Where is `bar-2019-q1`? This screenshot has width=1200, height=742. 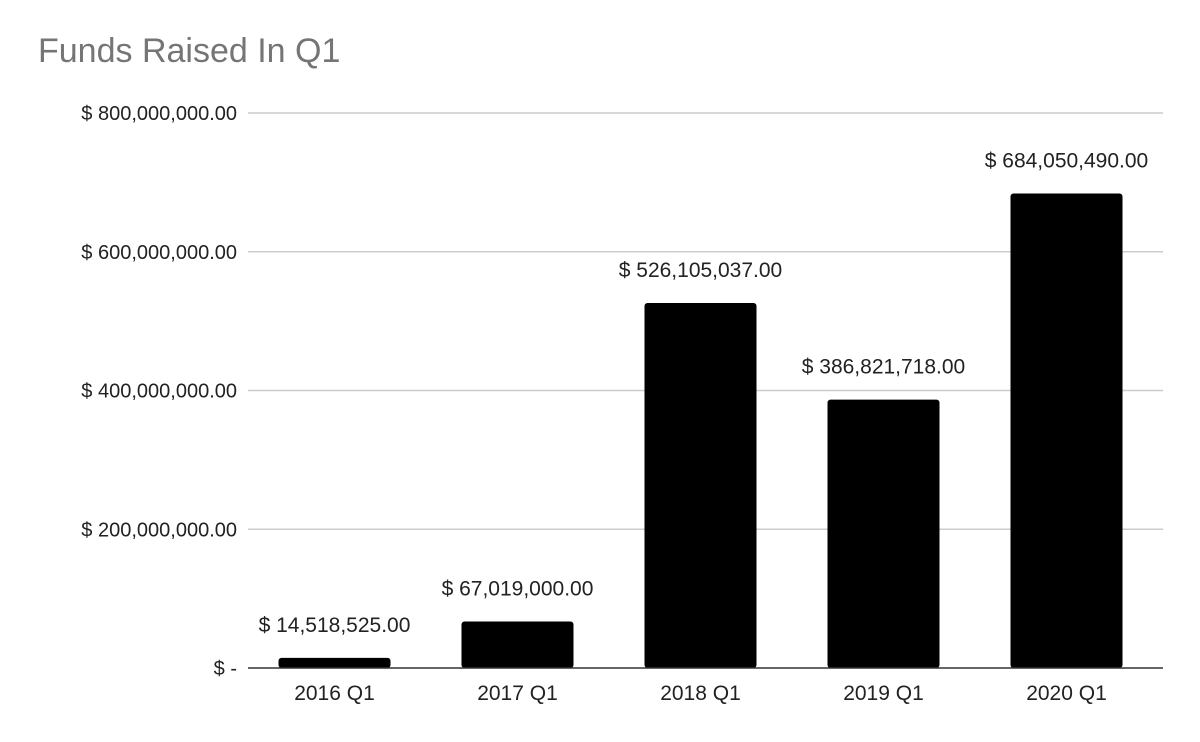 bar-2019-q1 is located at coordinates (883, 533).